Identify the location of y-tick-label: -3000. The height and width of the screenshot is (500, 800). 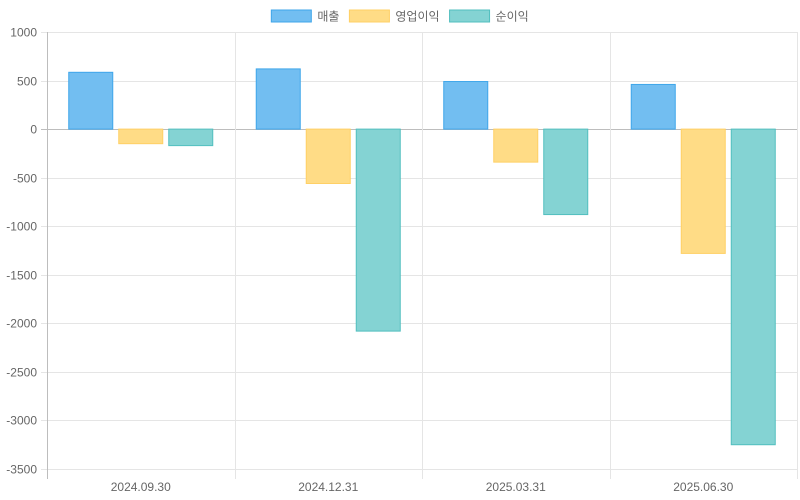
(21, 421).